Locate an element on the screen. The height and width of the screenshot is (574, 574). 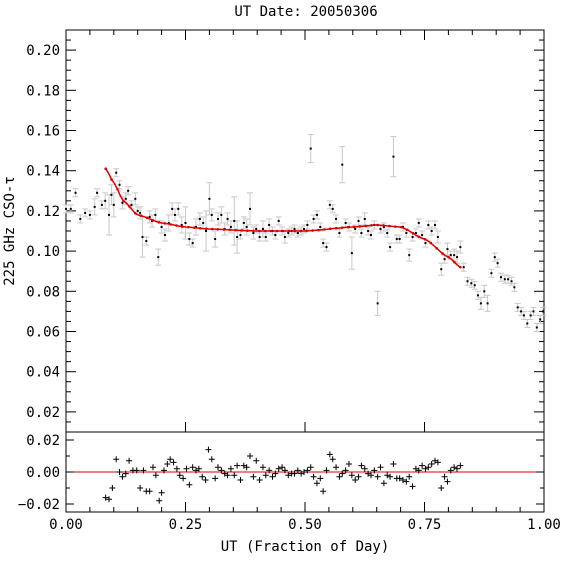
x-tick-label: 0.25 is located at coordinates (186, 525).